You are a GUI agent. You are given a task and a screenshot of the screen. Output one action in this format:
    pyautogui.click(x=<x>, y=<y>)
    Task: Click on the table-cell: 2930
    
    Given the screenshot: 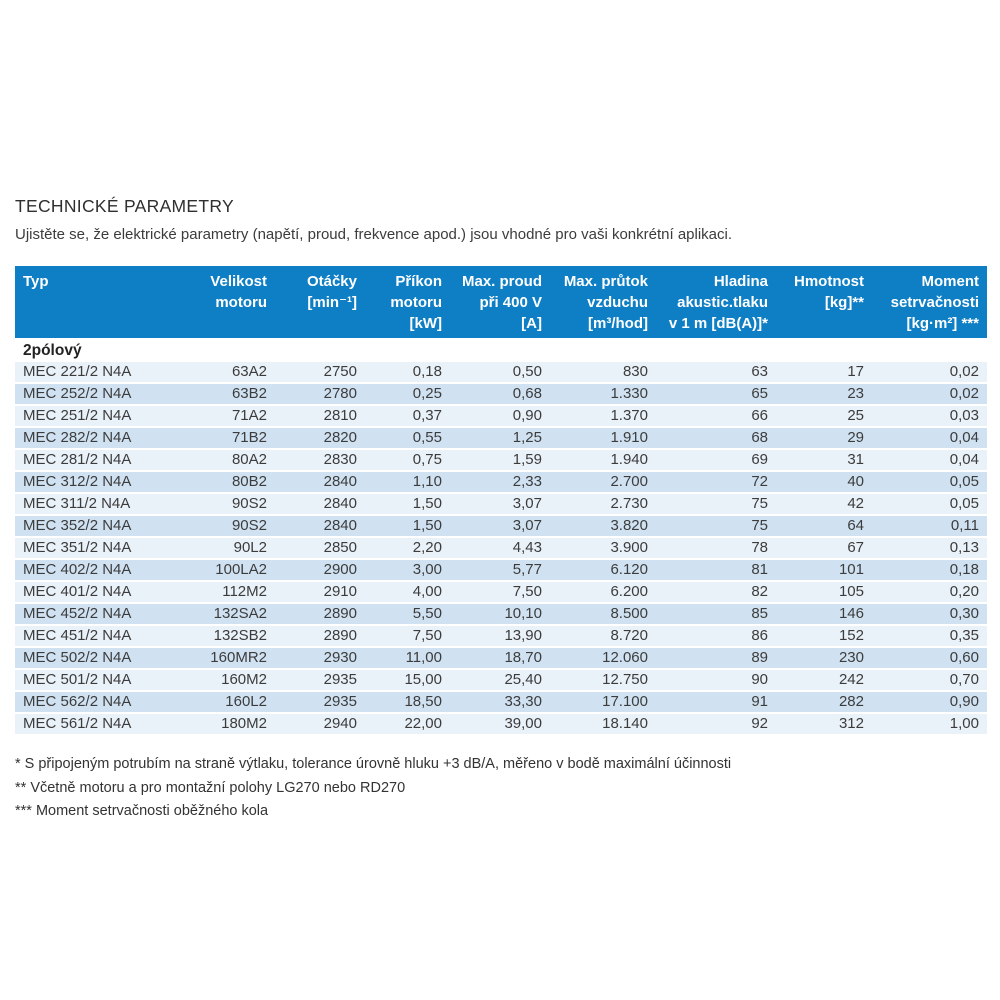 What is the action you would take?
    pyautogui.click(x=320, y=659)
    